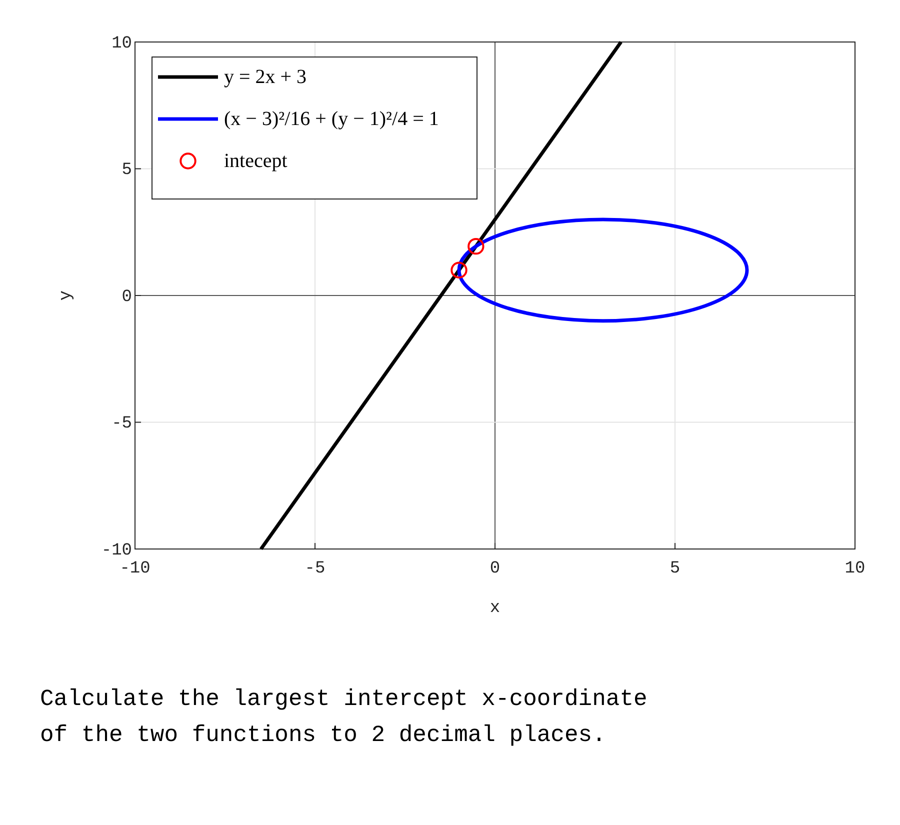 Image resolution: width=900 pixels, height=825 pixels. I want to click on x-tick-label: -5, so click(315, 568).